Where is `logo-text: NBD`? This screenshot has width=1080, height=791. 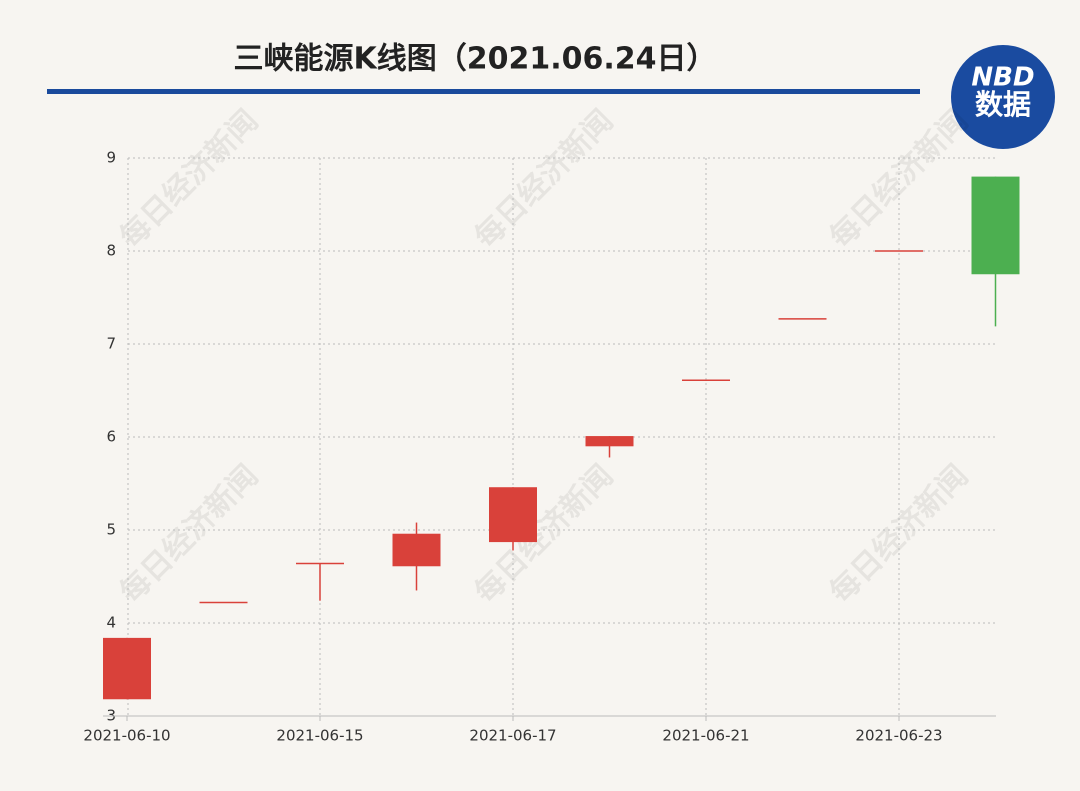
logo-text: NBD is located at coordinates (1002, 78).